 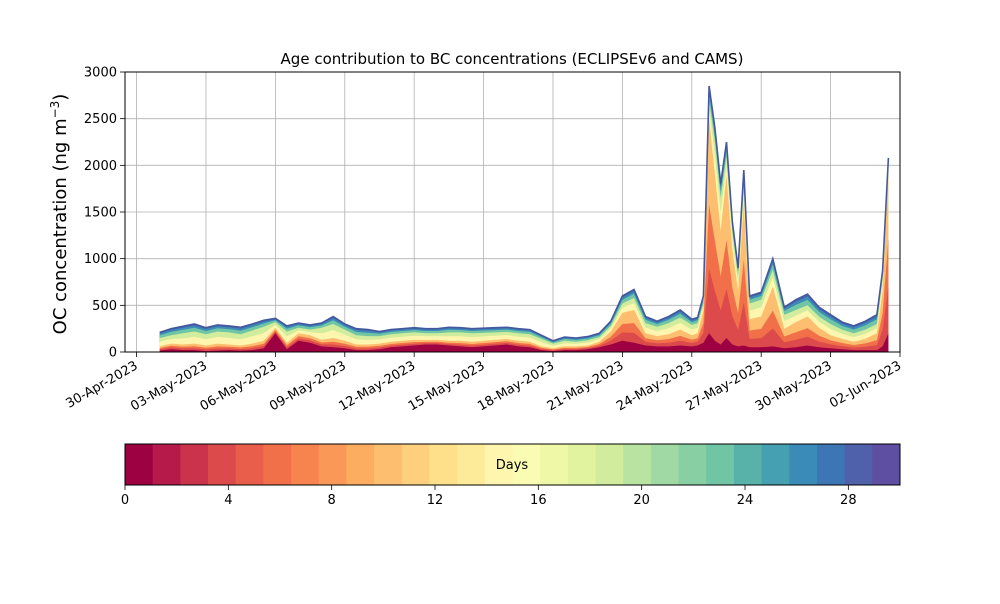 I want to click on colorbar-tick-label: 12, so click(x=435, y=500).